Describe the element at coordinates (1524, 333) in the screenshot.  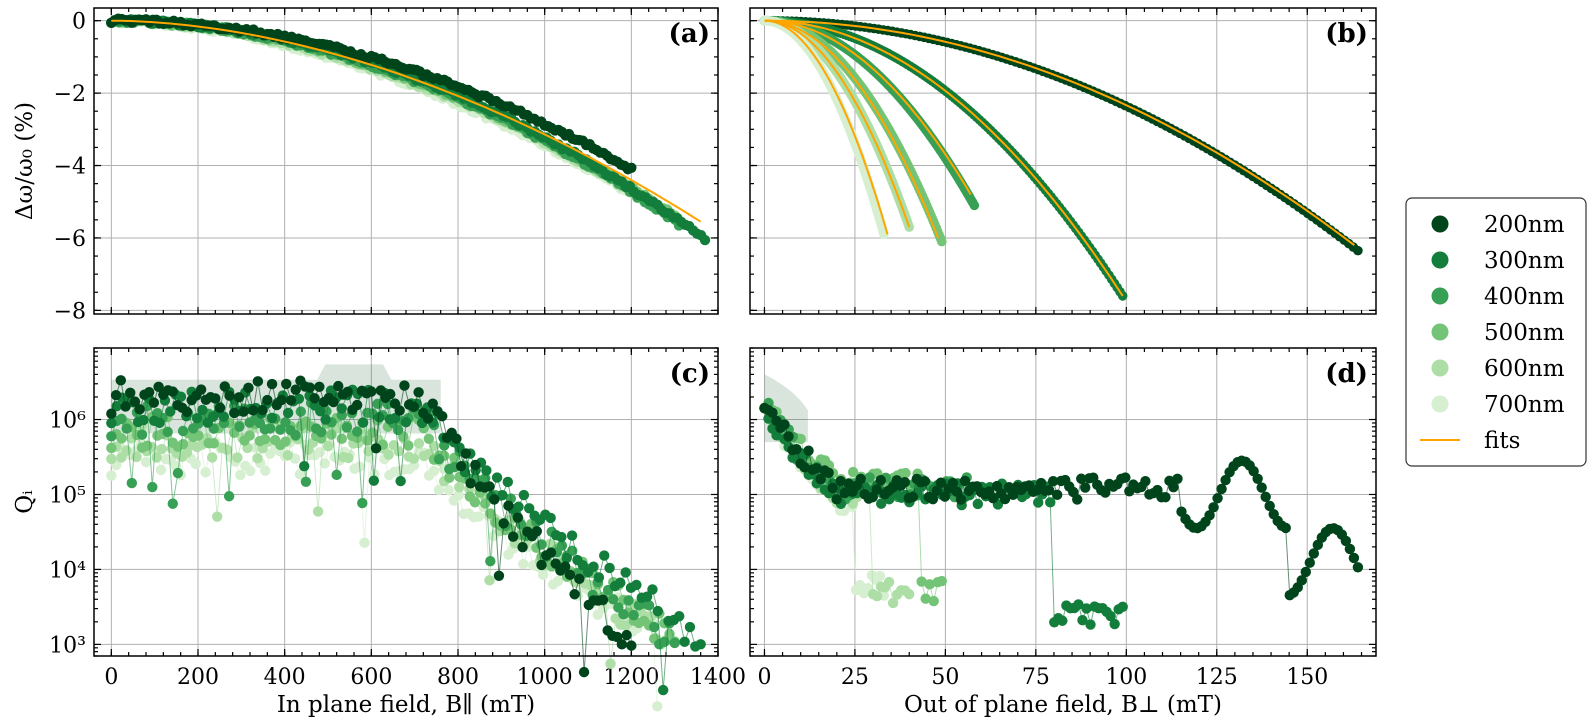
I see `legend-label: 500nm` at that location.